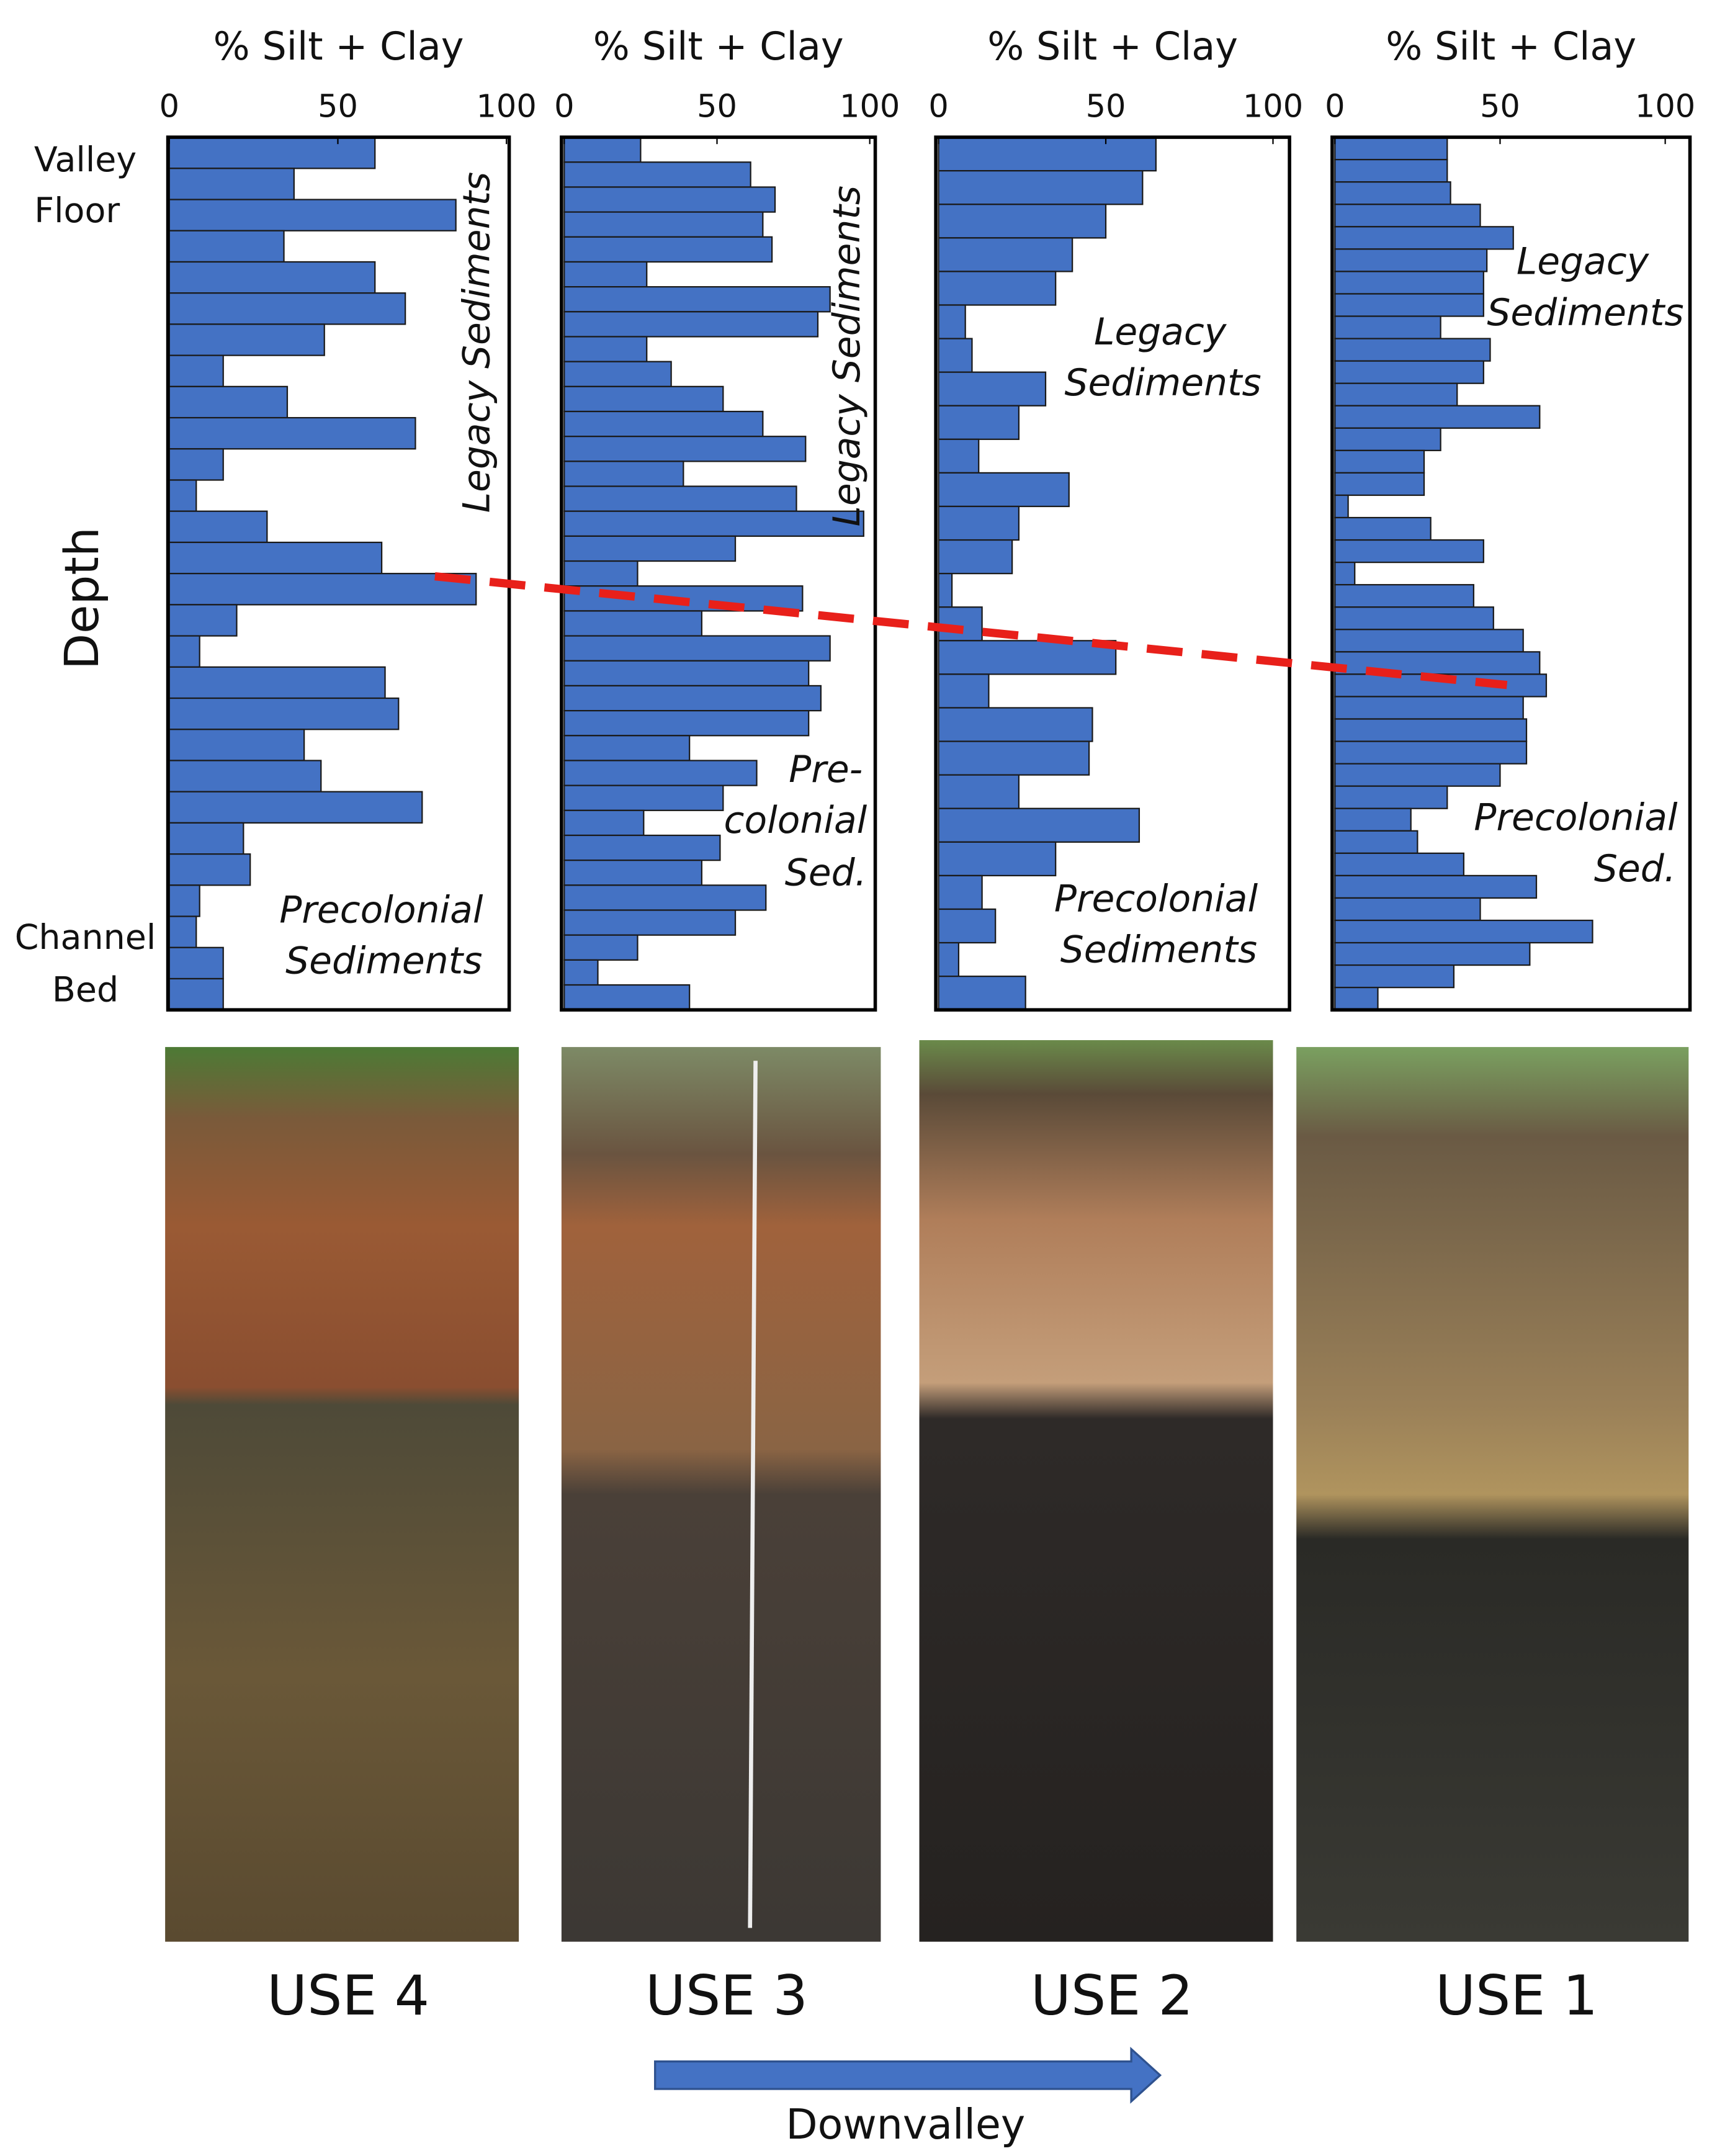  What do you see at coordinates (717, 107) in the screenshot?
I see `x-tick-label: 50` at bounding box center [717, 107].